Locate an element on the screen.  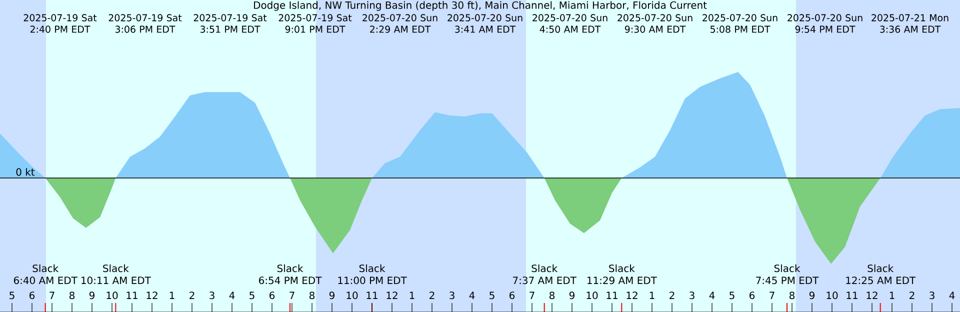
annotation: 0 kt is located at coordinates (25, 172).